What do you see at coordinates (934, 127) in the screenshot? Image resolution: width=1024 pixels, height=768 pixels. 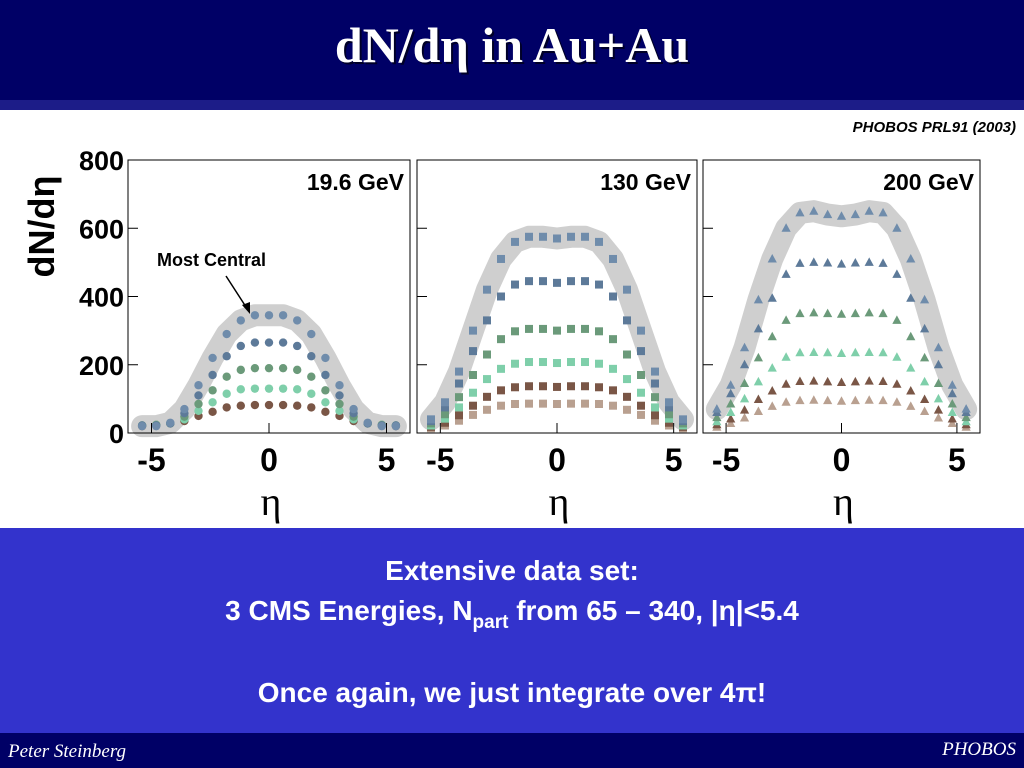 I see `citation: PHOBOS PRL91 (2003)` at bounding box center [934, 127].